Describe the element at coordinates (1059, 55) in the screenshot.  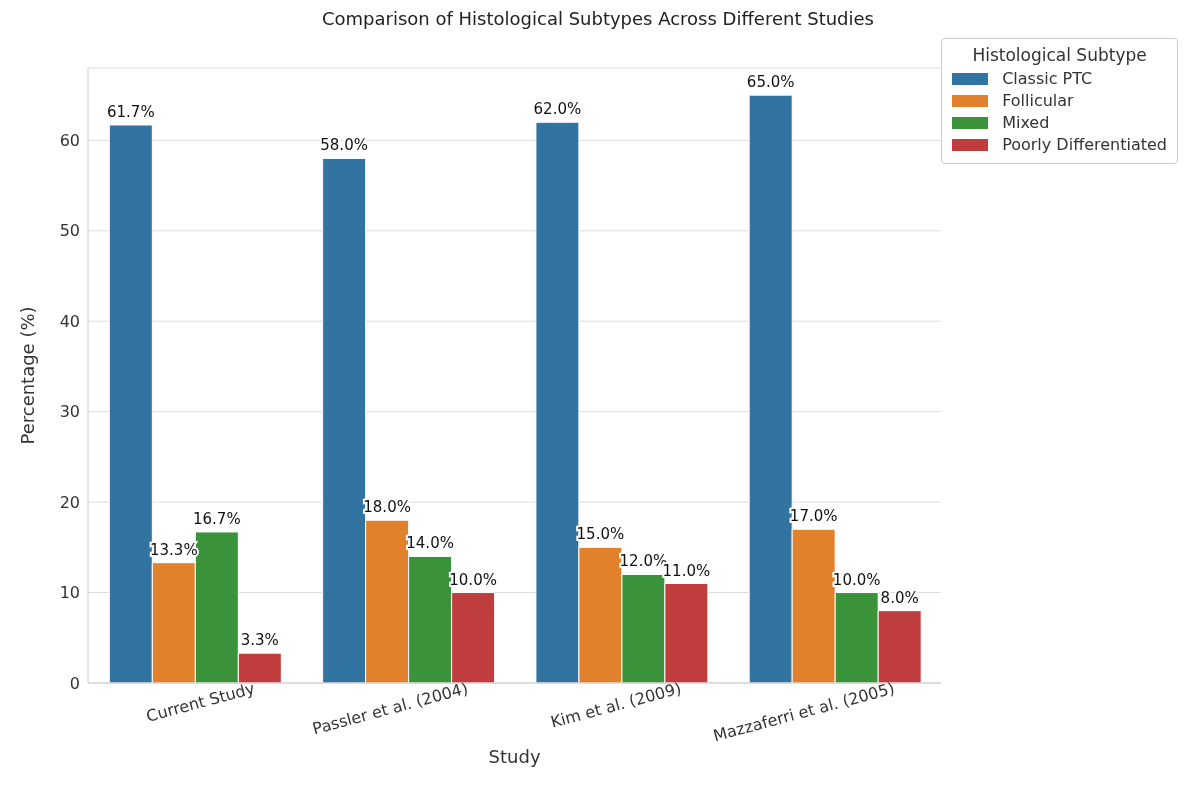
I see `legend-title: Histological Subtype` at that location.